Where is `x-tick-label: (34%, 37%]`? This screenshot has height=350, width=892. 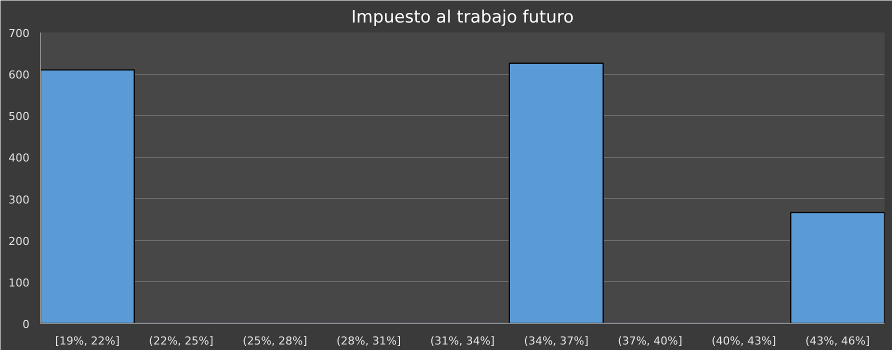 x-tick-label: (34%, 37%] is located at coordinates (556, 341).